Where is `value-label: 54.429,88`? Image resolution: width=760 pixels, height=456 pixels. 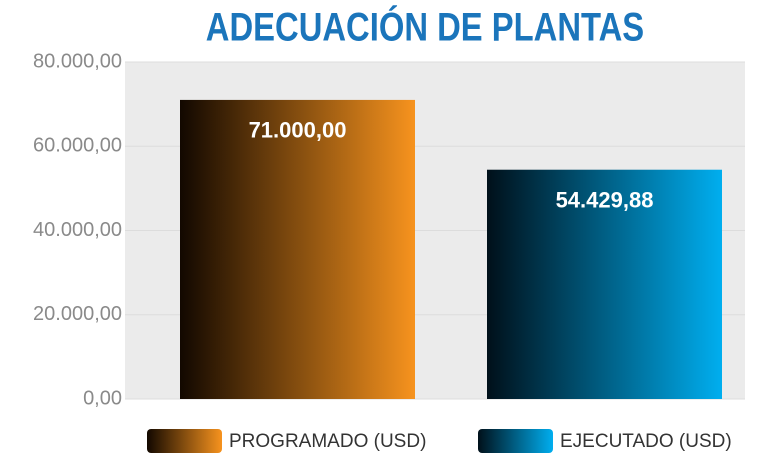
value-label: 54.429,88 is located at coordinates (605, 200).